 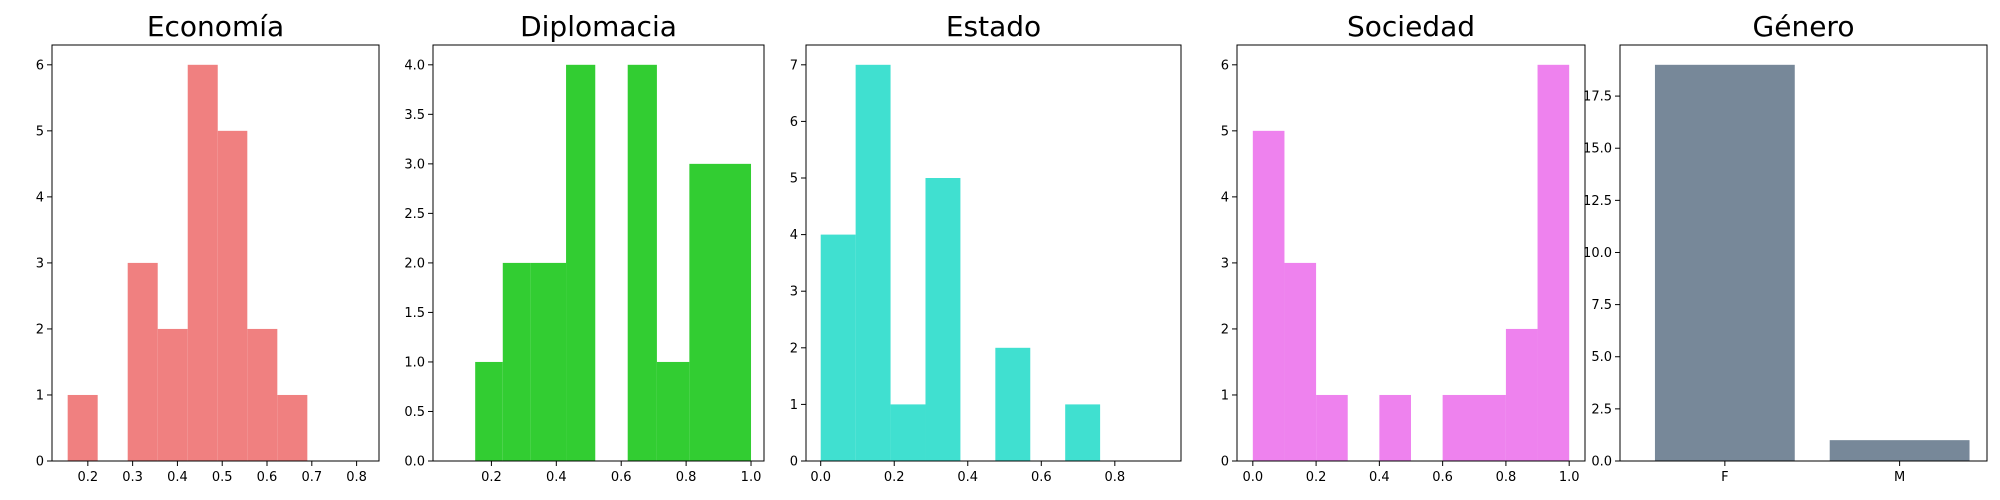 I want to click on x-tick-label: 0.3, so click(x=132, y=477).